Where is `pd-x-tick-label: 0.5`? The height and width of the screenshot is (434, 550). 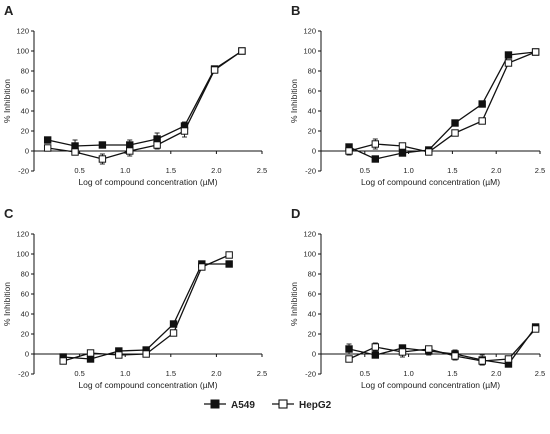
pd-x-tick-label: 0.5 is located at coordinates (365, 373).